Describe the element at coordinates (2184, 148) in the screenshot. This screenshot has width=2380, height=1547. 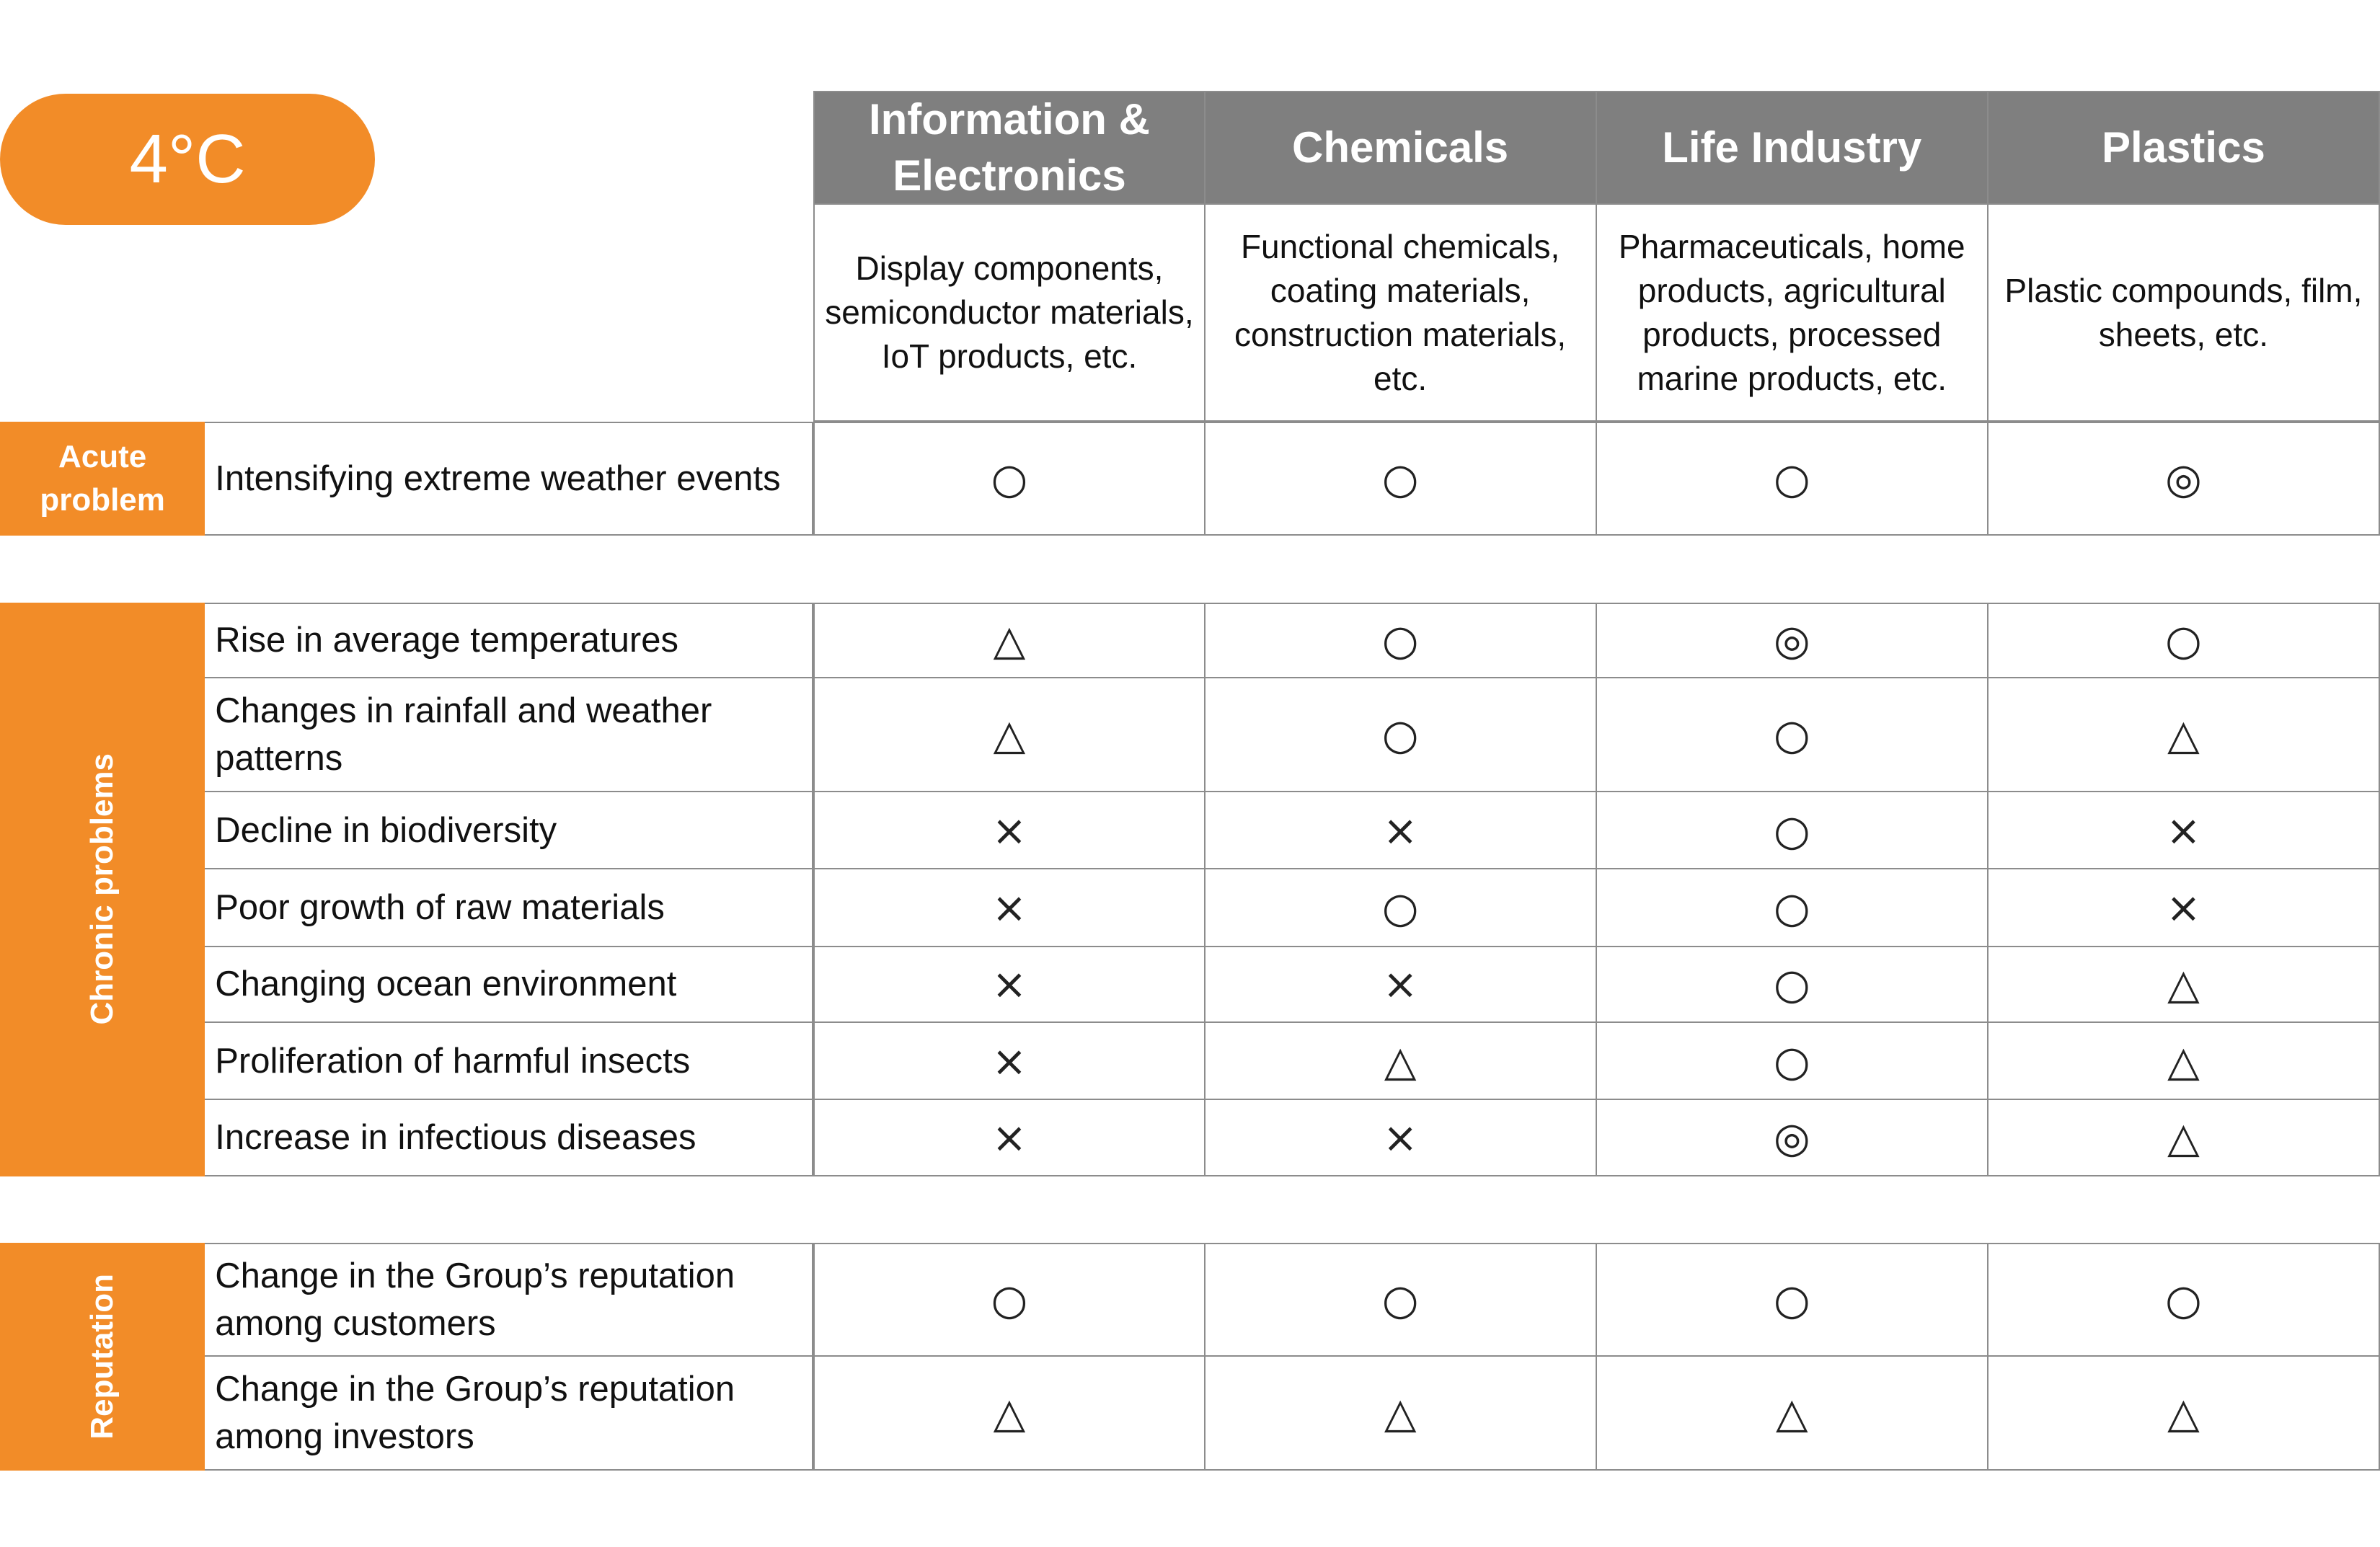
I see `column-header: Plastics` at that location.